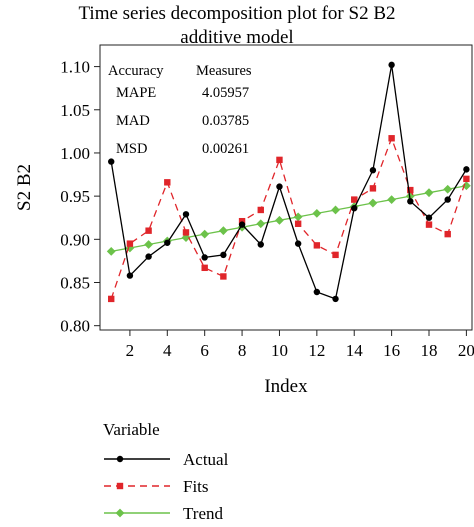  Describe the element at coordinates (75, 326) in the screenshot. I see `y-tick-label: 0.80` at that location.